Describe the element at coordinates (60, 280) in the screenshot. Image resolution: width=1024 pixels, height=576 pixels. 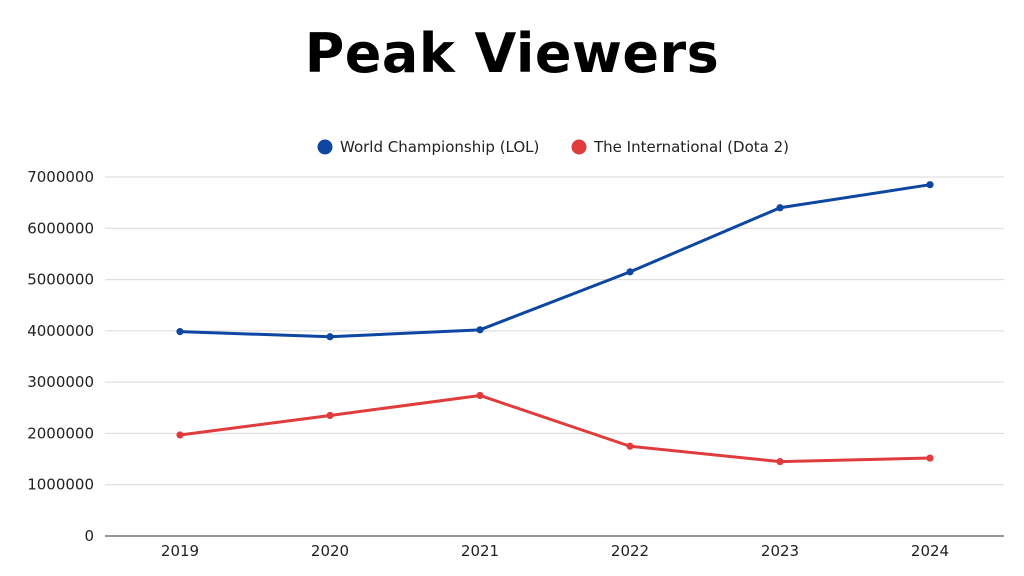
I see `y-tick-label: 5000000` at that location.